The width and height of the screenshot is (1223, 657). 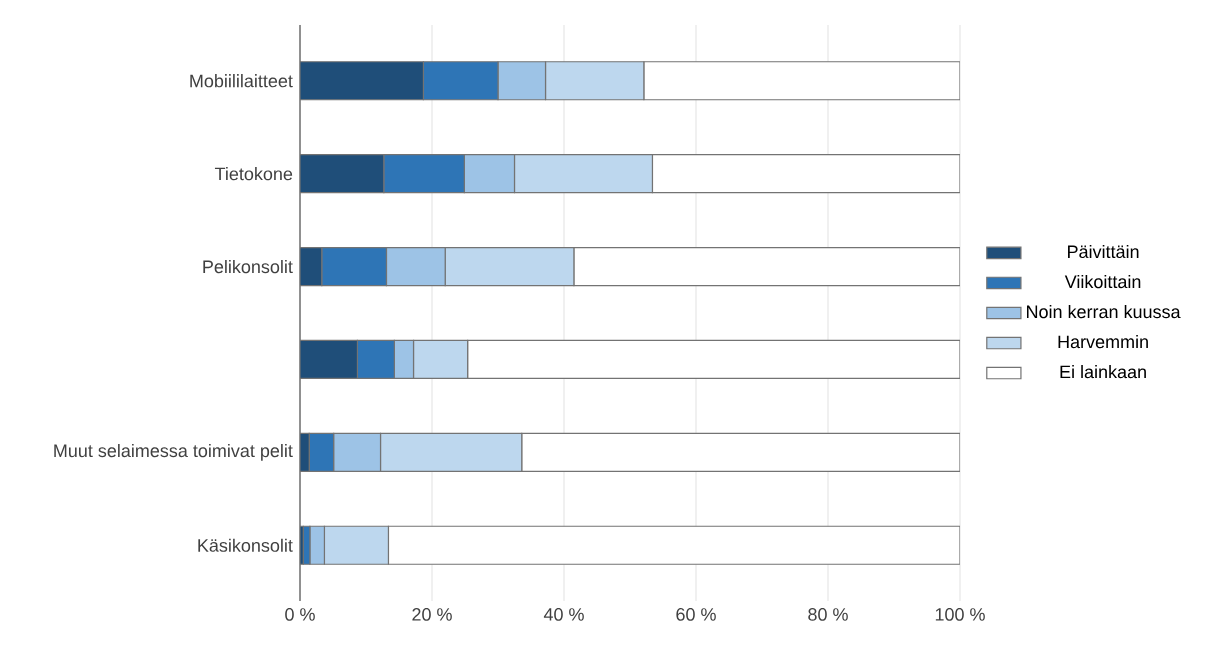 I want to click on x-tick-label: 80 %, so click(x=828, y=614).